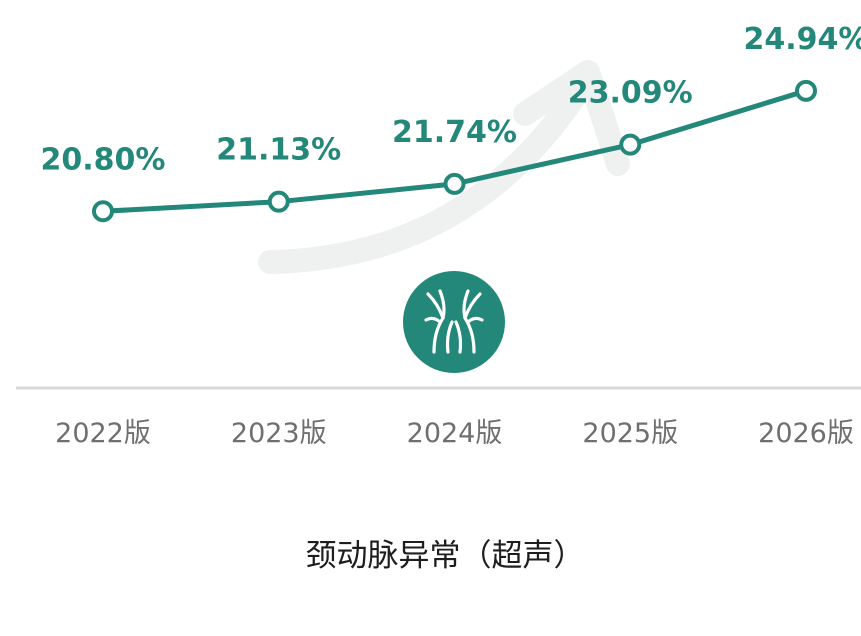  What do you see at coordinates (454, 132) in the screenshot?
I see `data-label: 21.74%` at bounding box center [454, 132].